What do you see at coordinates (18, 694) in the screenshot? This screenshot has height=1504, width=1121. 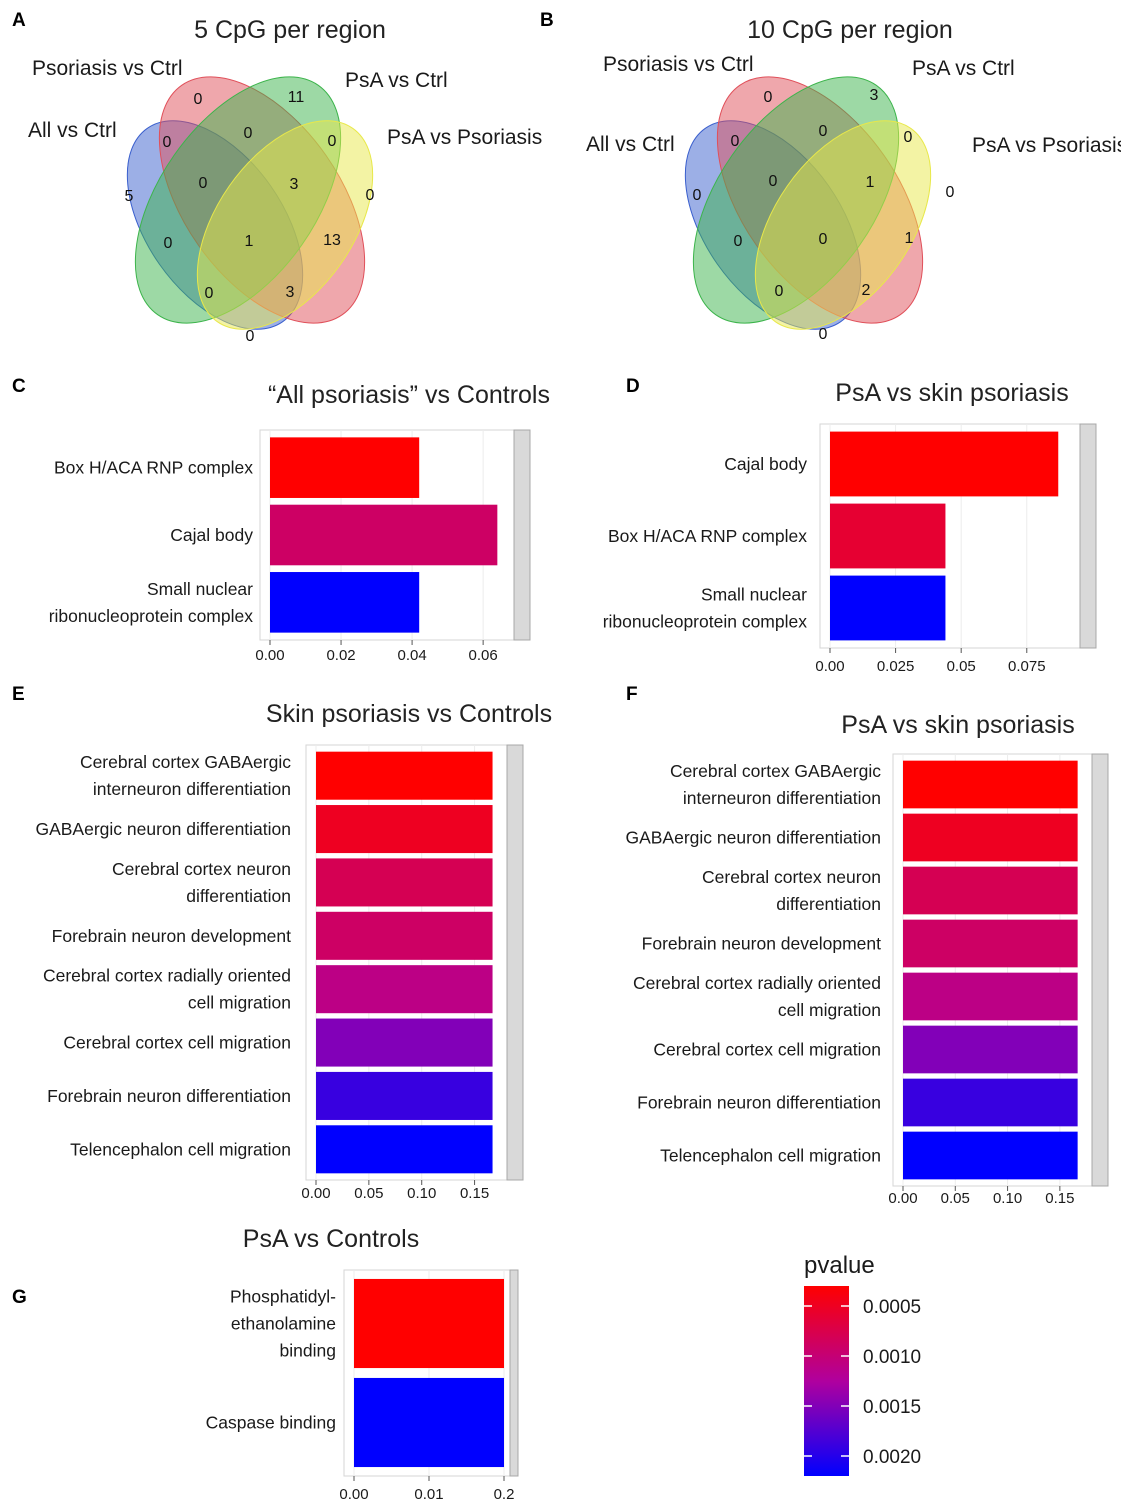 I see `panel-label-e: E` at bounding box center [18, 694].